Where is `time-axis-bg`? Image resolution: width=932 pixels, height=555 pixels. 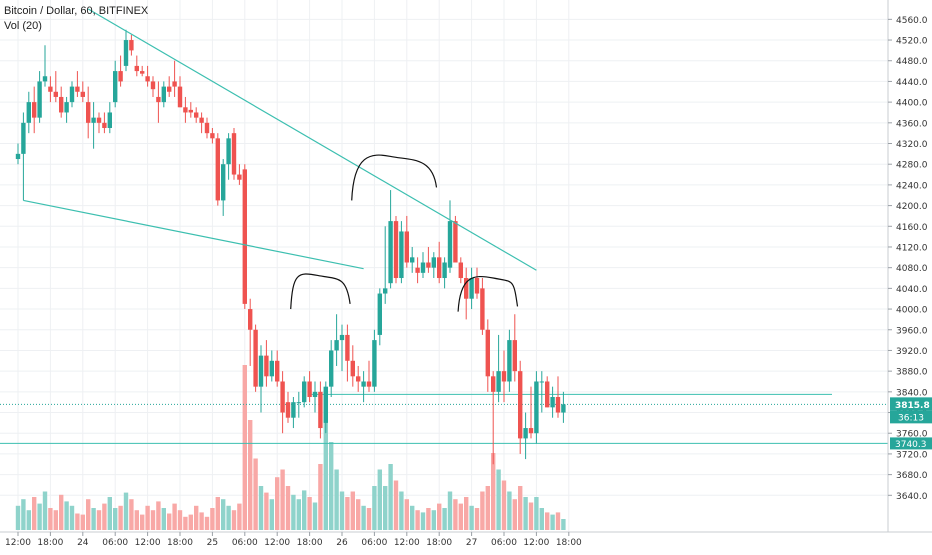 time-axis-bg is located at coordinates (466, 541).